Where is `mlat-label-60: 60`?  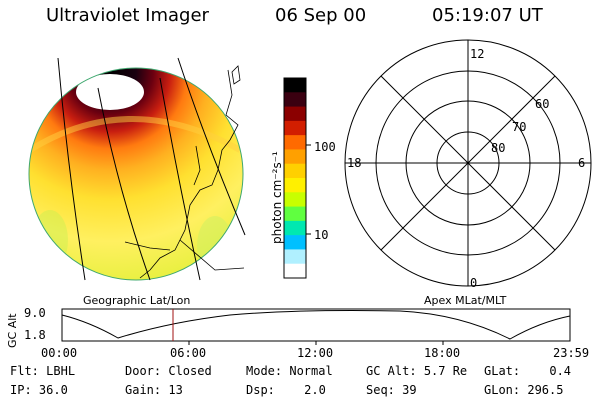 mlat-label-60: 60 is located at coordinates (542, 104).